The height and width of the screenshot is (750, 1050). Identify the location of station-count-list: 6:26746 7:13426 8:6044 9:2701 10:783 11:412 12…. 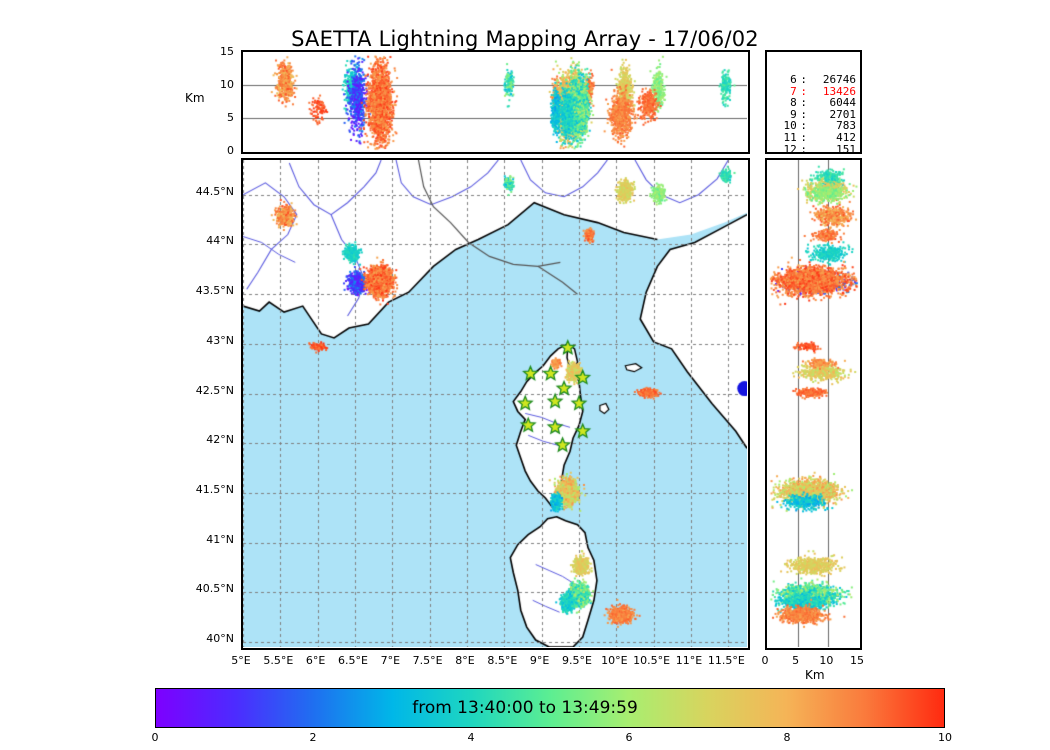
(813, 114).